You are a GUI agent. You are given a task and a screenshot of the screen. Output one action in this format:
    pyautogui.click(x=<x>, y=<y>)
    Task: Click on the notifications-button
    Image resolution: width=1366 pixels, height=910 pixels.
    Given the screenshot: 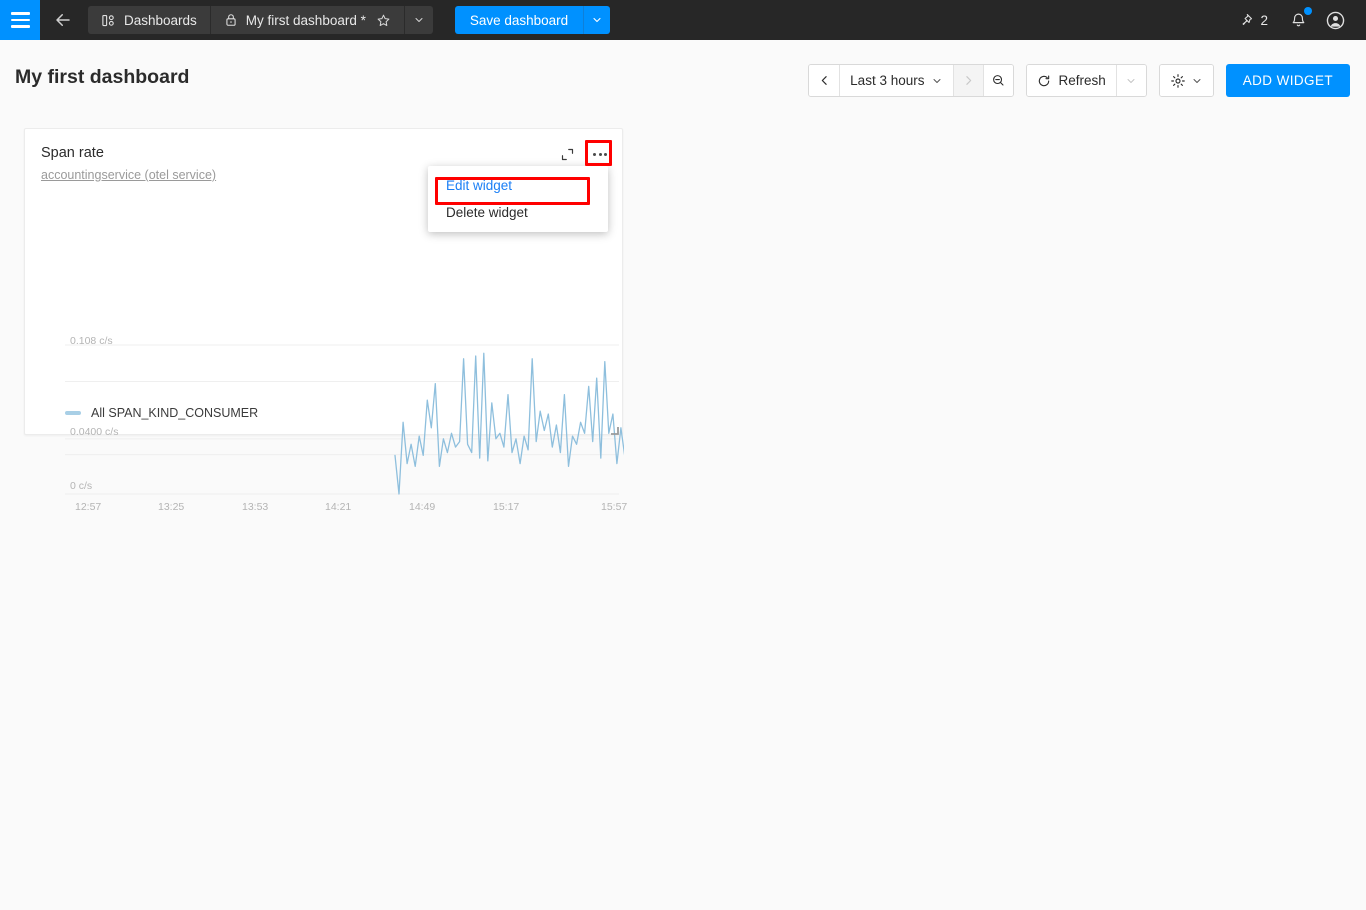 What is the action you would take?
    pyautogui.click(x=1298, y=17)
    